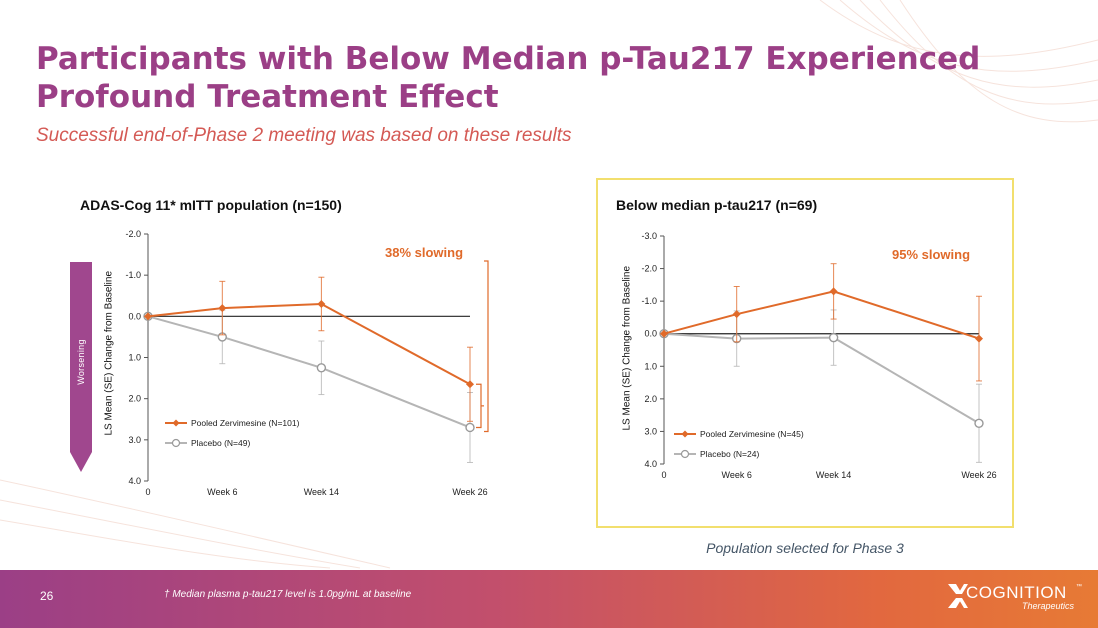 The image size is (1098, 628). Describe the element at coordinates (424, 252) in the screenshot. I see `slowing-annotation: 38% slowing` at that location.